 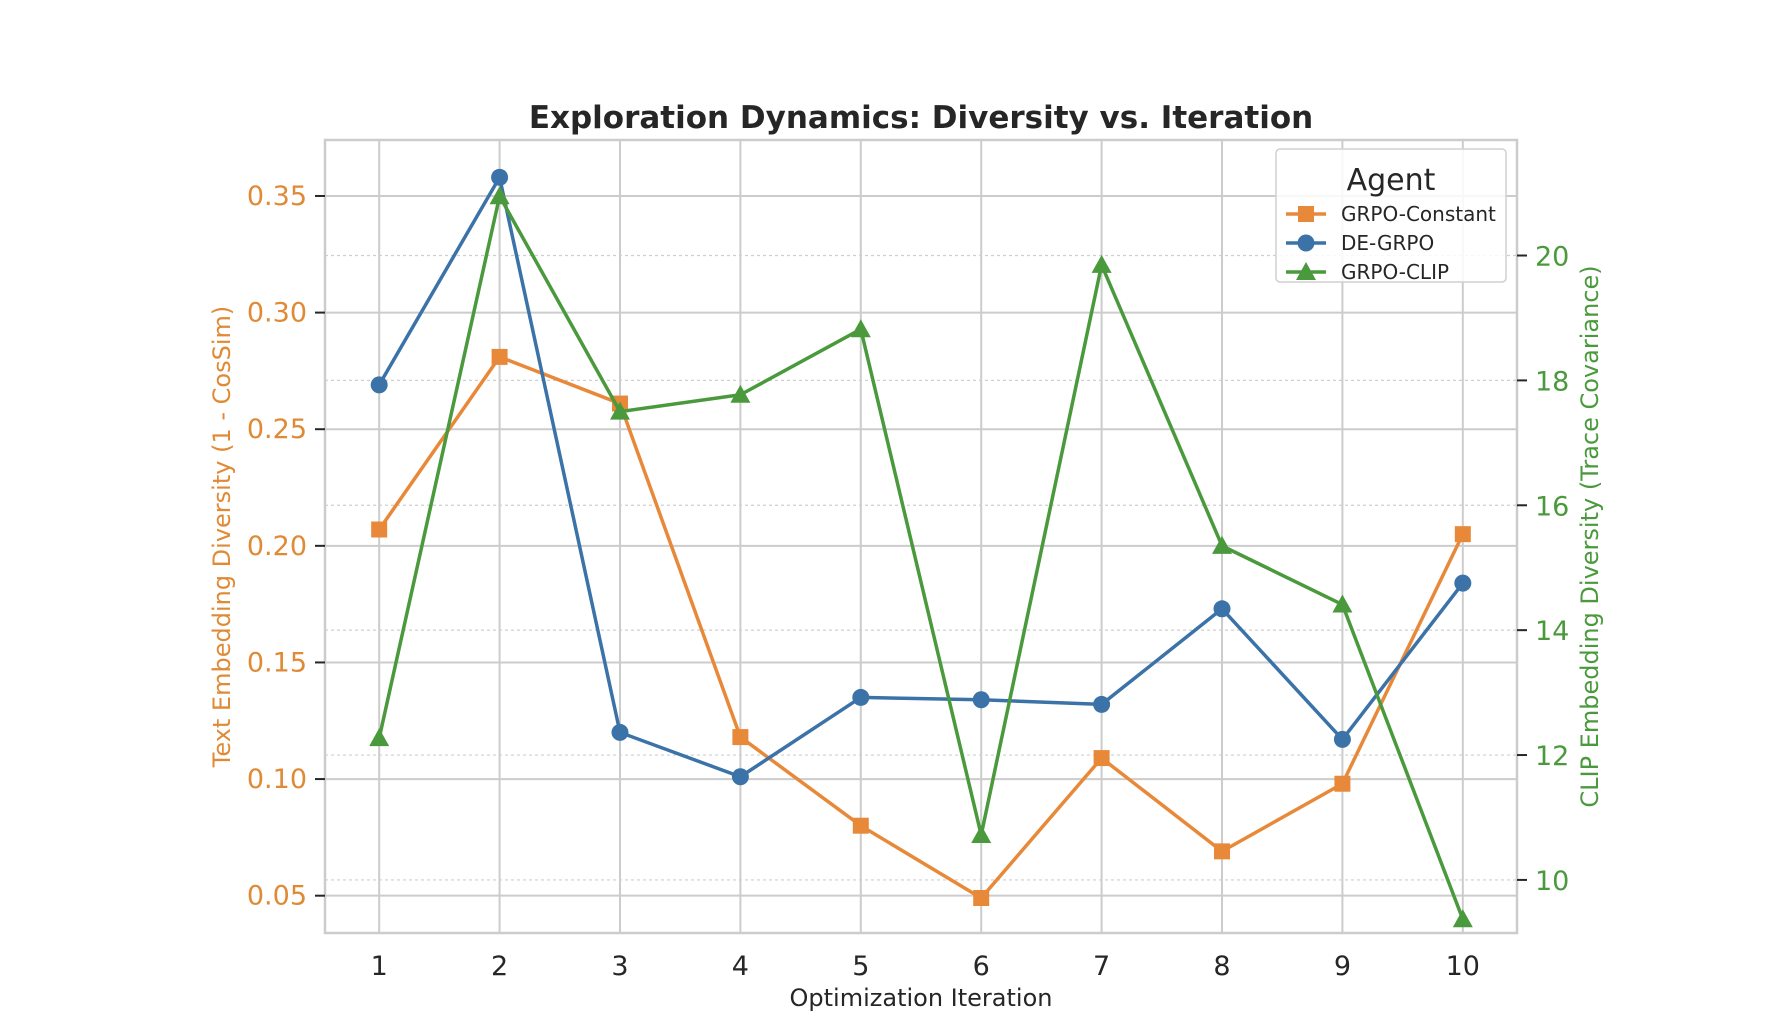 What do you see at coordinates (222, 537) in the screenshot?
I see `y-axis-label-left: Text Embedding Diversity (1 - CosSim)` at bounding box center [222, 537].